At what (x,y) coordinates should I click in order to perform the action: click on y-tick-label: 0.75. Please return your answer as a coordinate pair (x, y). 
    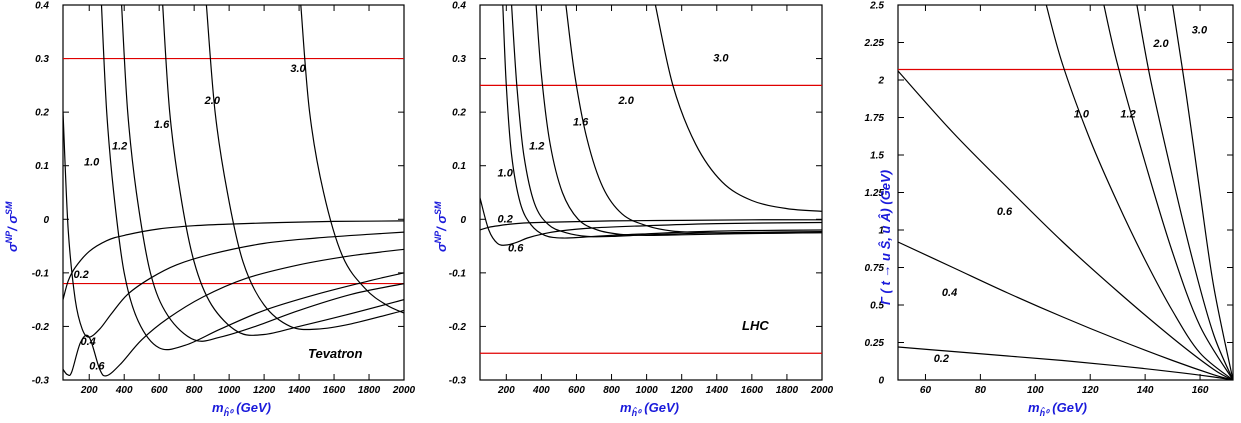
    Looking at the image, I should click on (875, 268).